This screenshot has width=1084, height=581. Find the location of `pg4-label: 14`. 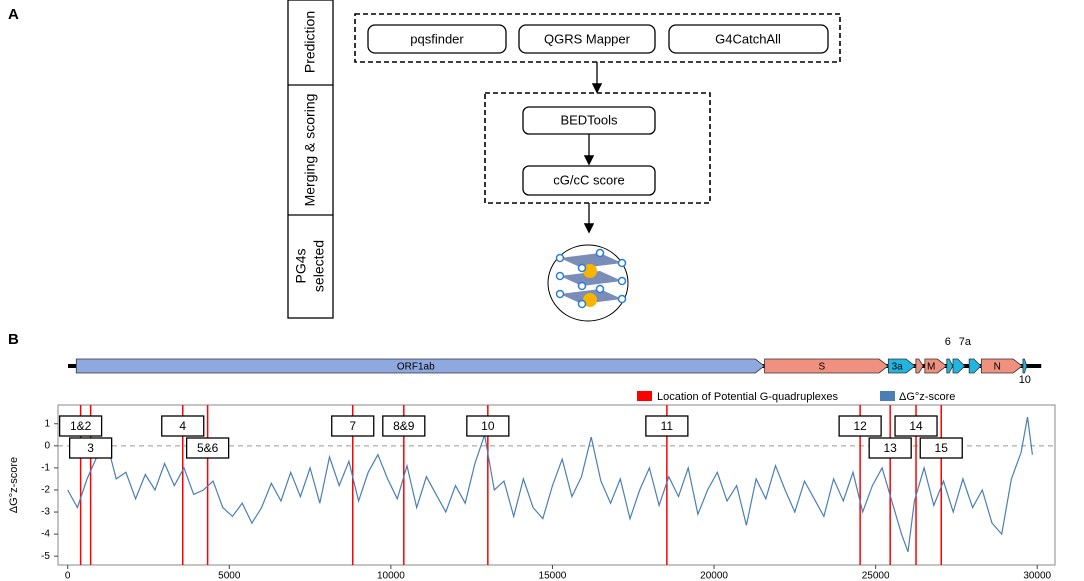

pg4-label: 14 is located at coordinates (916, 426).